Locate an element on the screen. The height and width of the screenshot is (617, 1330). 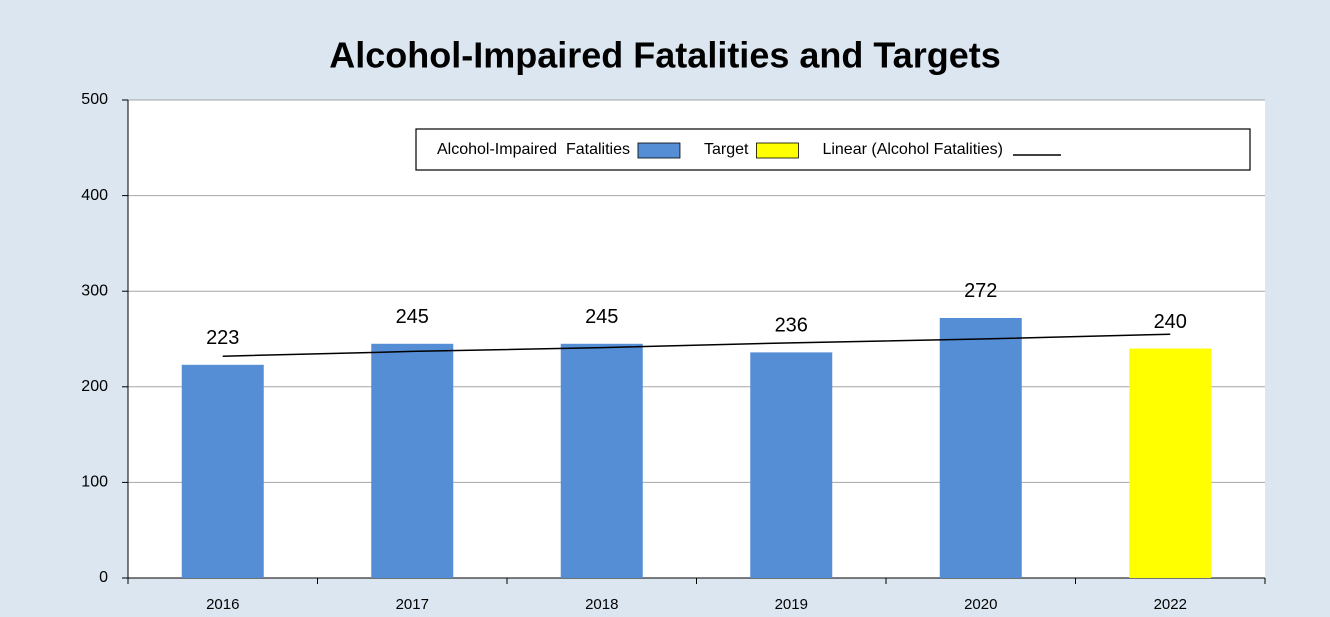
y-tick-label: 200 is located at coordinates (94, 386).